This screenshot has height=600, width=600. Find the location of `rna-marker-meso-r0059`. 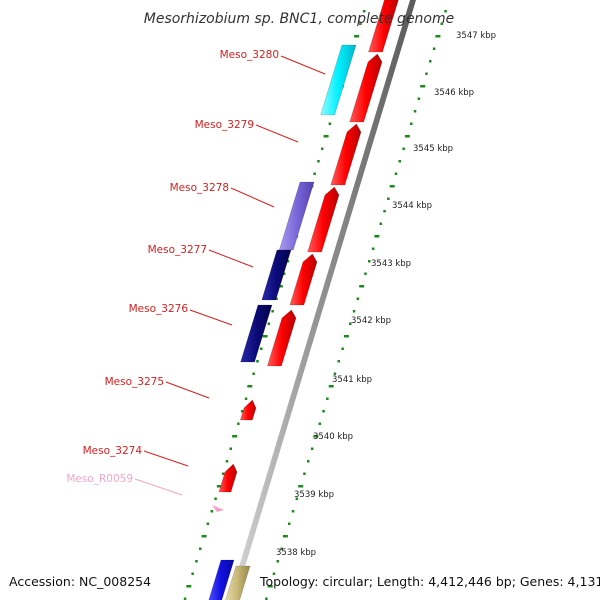

rna-marker-meso-r0059 is located at coordinates (218, 508).